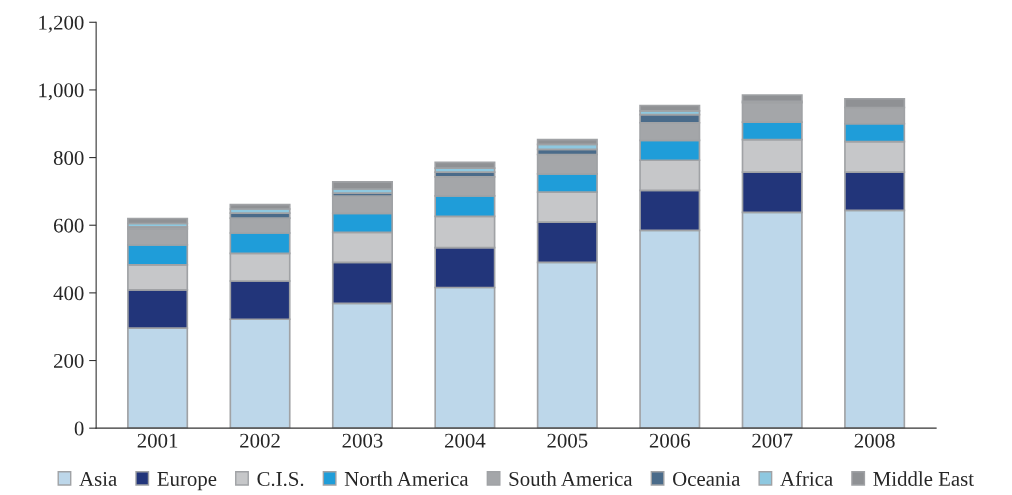 The image size is (1012, 495). I want to click on x-tick-label: 2007, so click(772, 440).